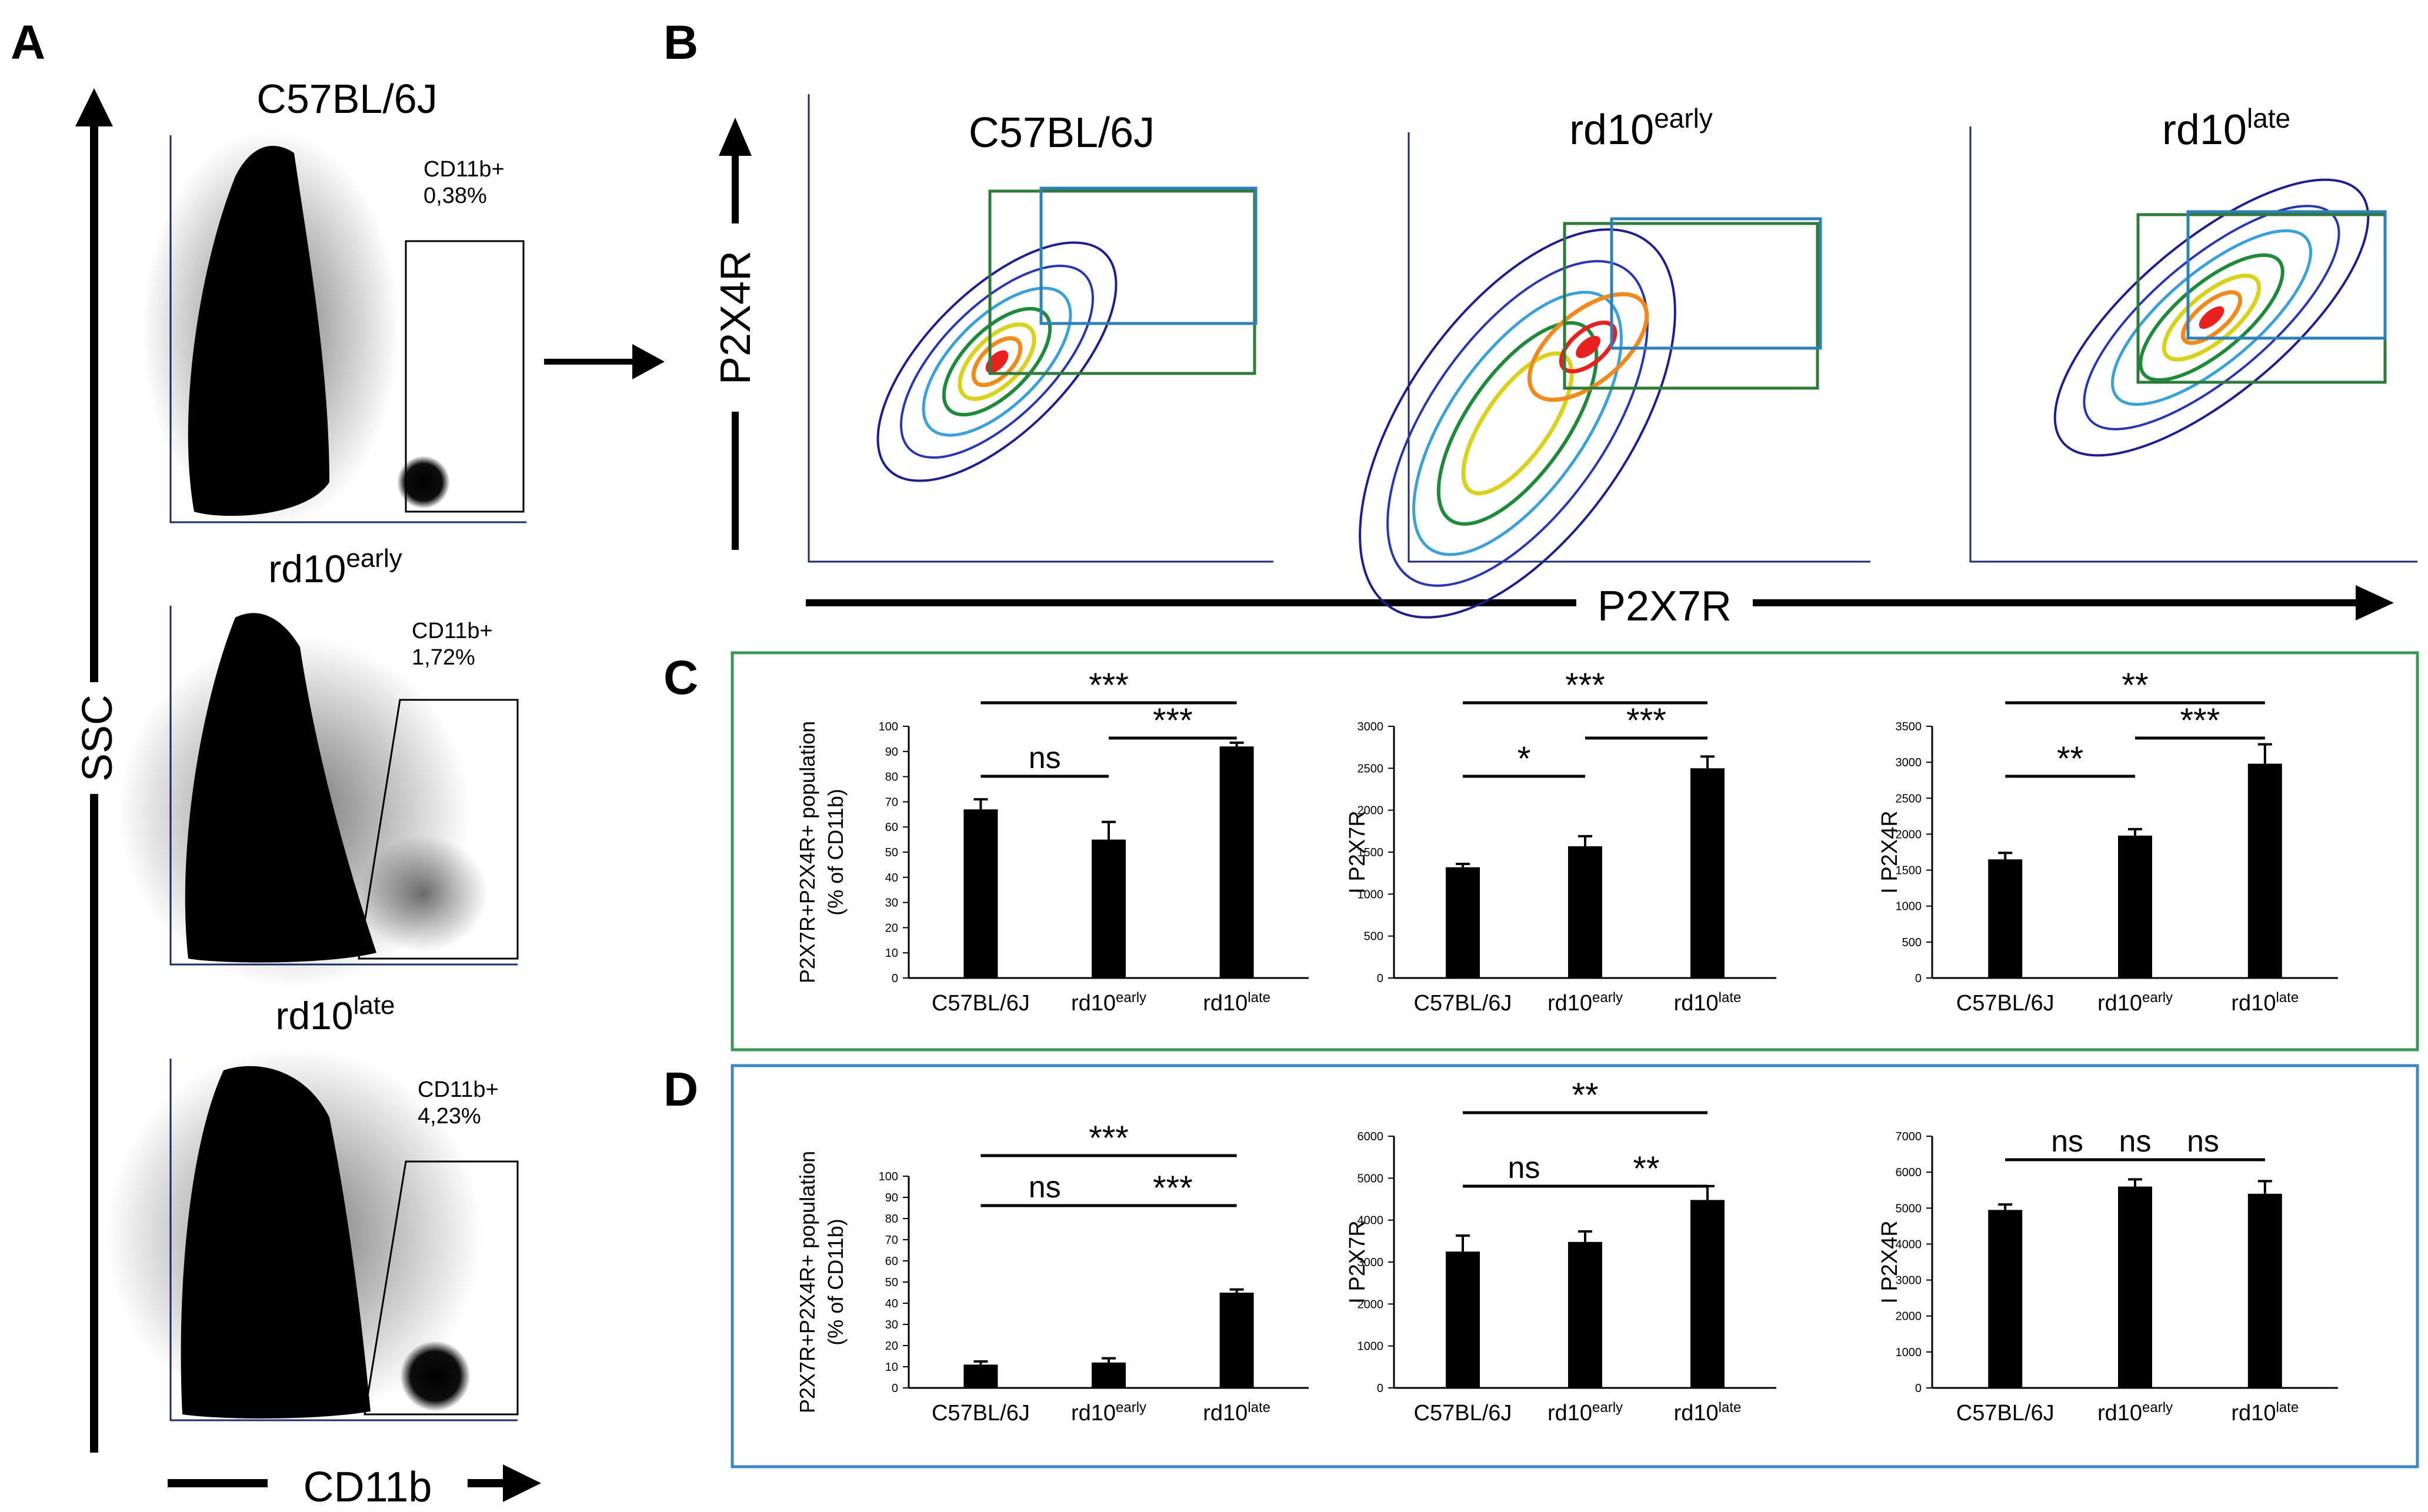 This screenshot has width=2428, height=1512. I want to click on y-tick-label: 1500, so click(1909, 871).